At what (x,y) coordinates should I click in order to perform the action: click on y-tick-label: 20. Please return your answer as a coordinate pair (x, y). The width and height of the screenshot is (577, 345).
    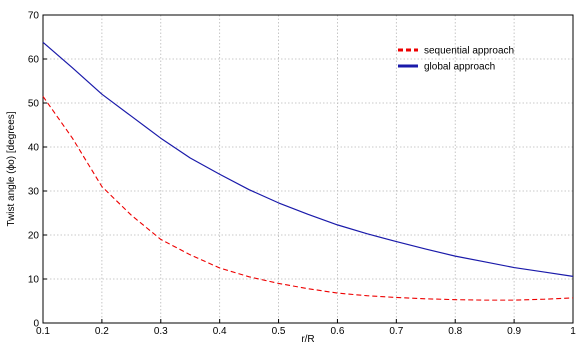
    Looking at the image, I should click on (34, 236).